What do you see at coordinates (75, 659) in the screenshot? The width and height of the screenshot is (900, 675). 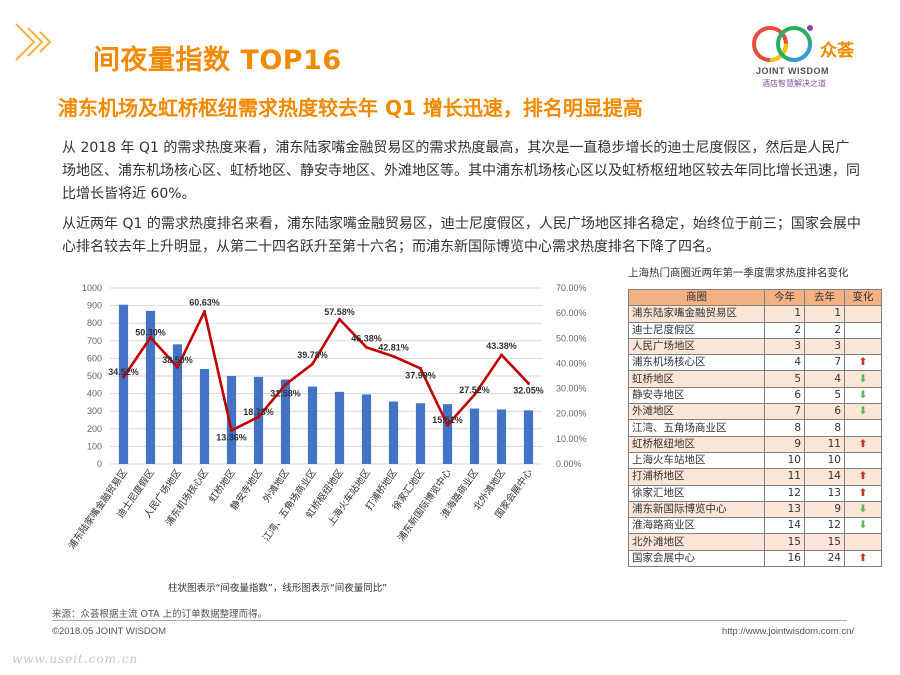 I see `watermark: www.useit.com.cn` at bounding box center [75, 659].